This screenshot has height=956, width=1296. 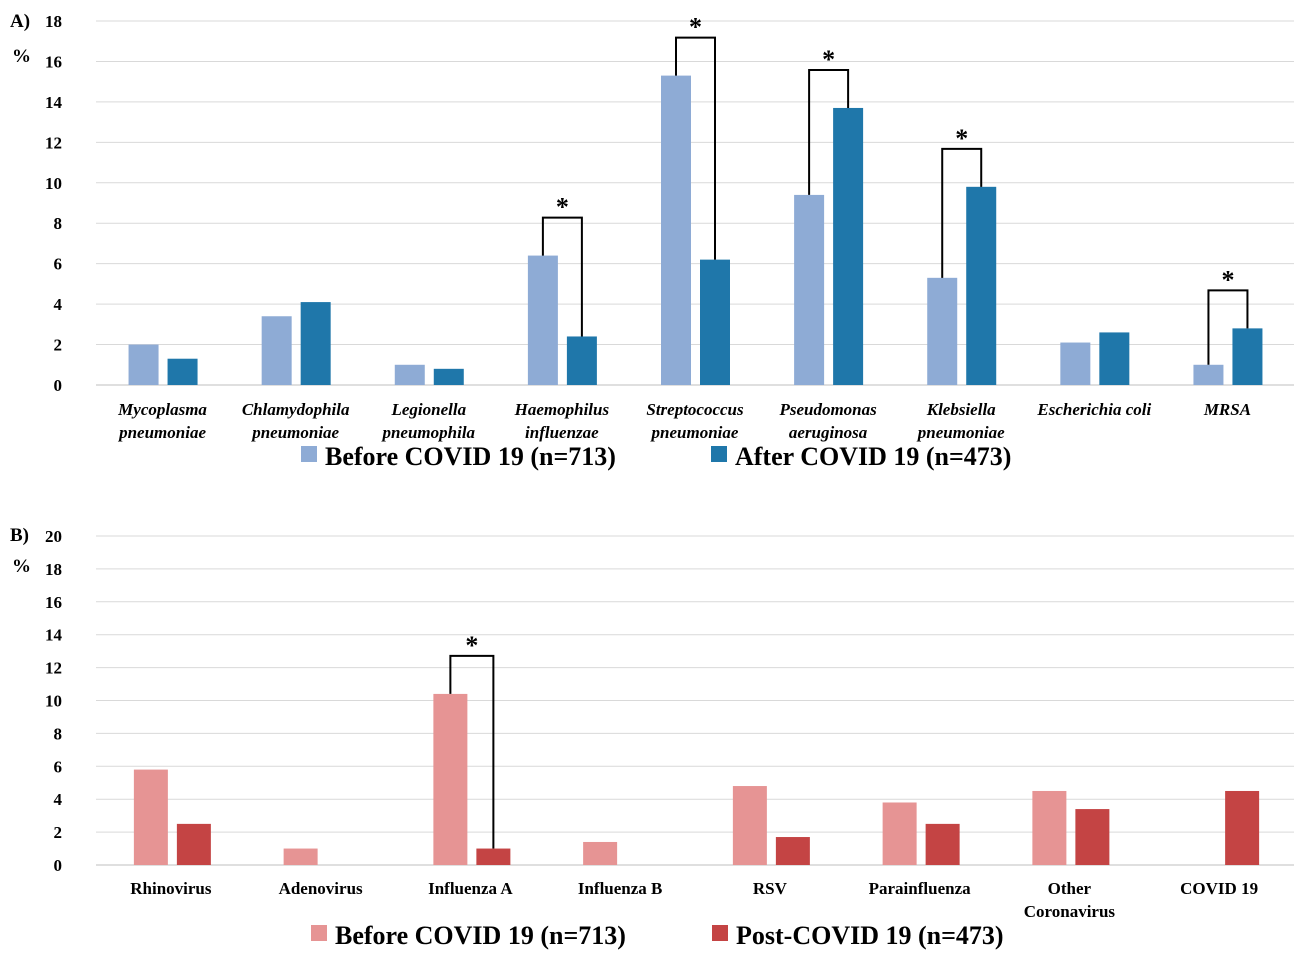 What do you see at coordinates (162, 409) in the screenshot?
I see `x-category-label: Mycoplasma` at bounding box center [162, 409].